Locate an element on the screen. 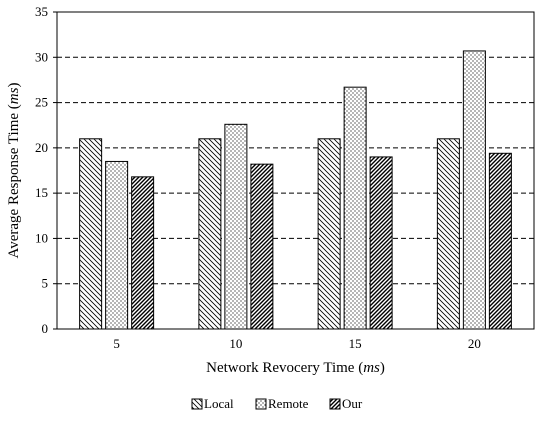  x-tick-label: 5 is located at coordinates (116, 343).